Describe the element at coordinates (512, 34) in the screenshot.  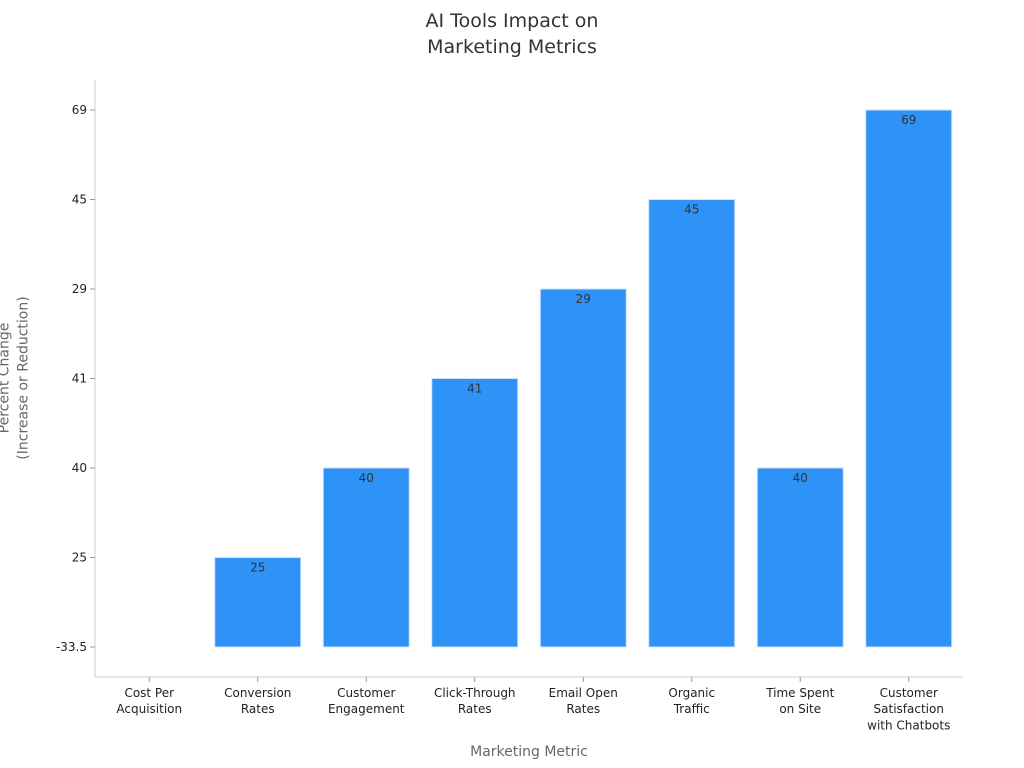
I see `chart-title: AI Tools Impact on Marketing Metrics` at that location.